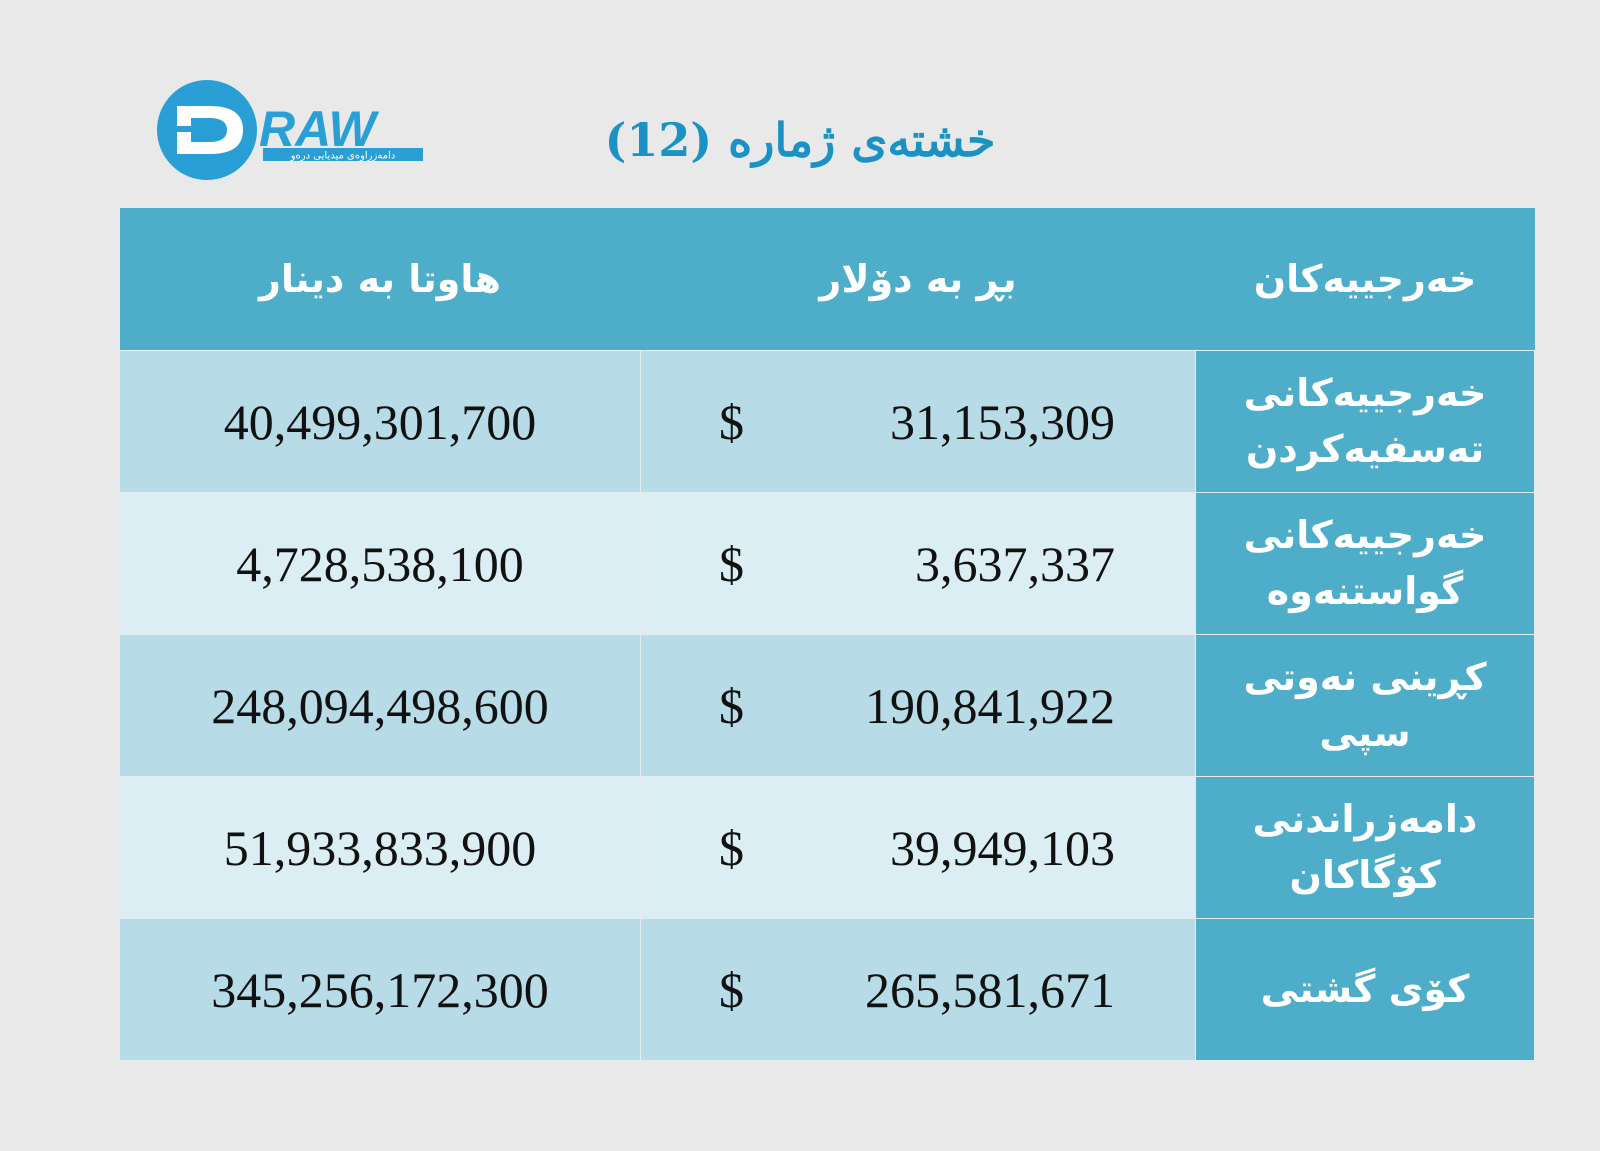 The height and width of the screenshot is (1151, 1600). Describe the element at coordinates (380, 279) in the screenshot. I see `header-dinar: هاوتا بە دینار` at that location.